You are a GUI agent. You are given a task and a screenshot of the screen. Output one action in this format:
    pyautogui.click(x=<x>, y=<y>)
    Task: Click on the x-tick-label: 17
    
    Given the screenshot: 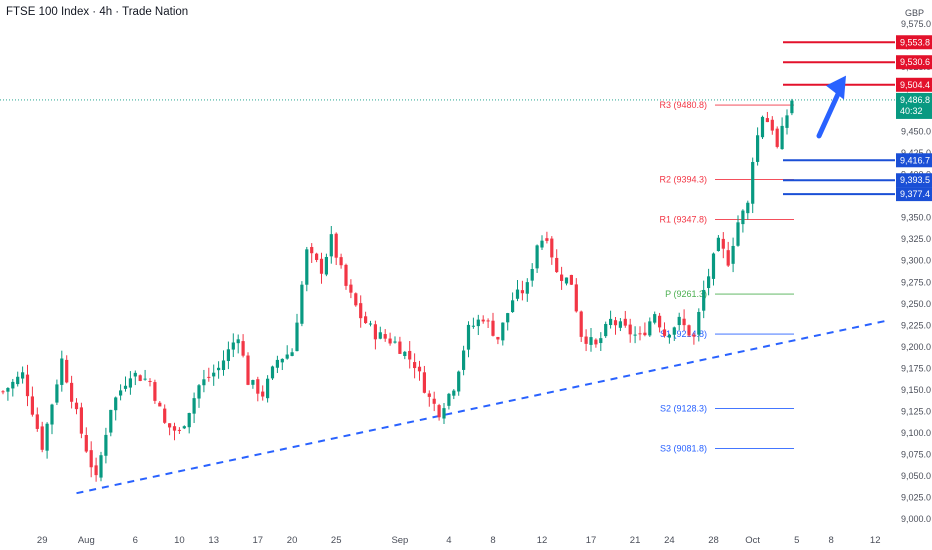 What is the action you would take?
    pyautogui.click(x=591, y=540)
    